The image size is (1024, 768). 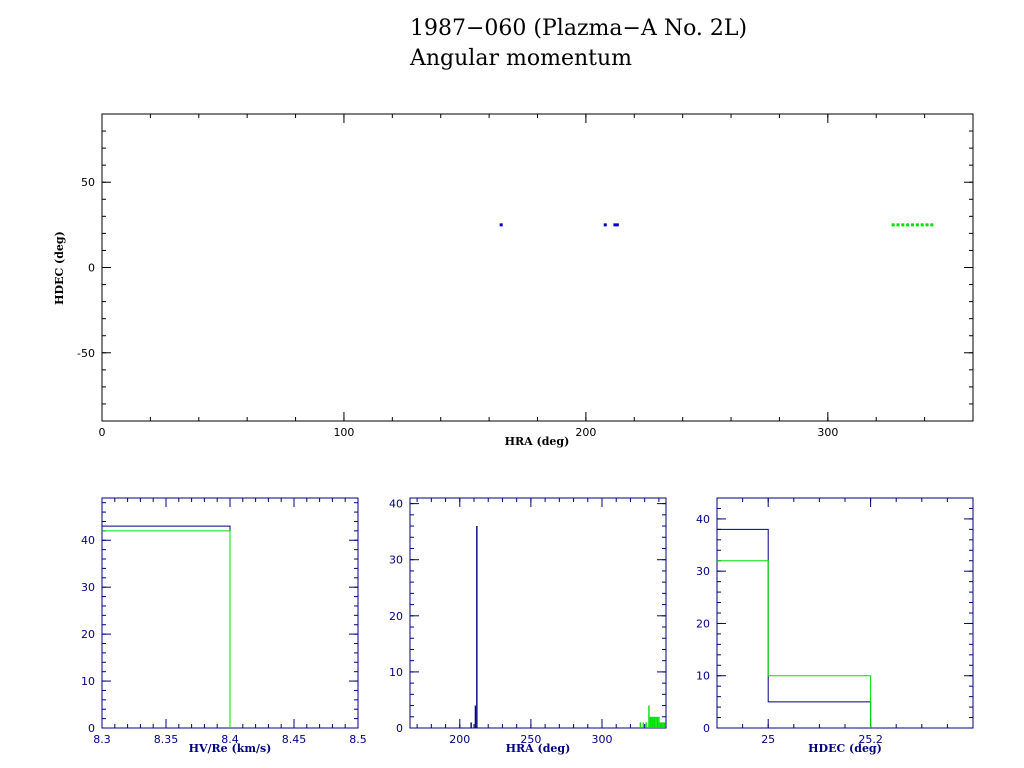 I want to click on hist-hv-ytick-label: 30, so click(x=88, y=587).